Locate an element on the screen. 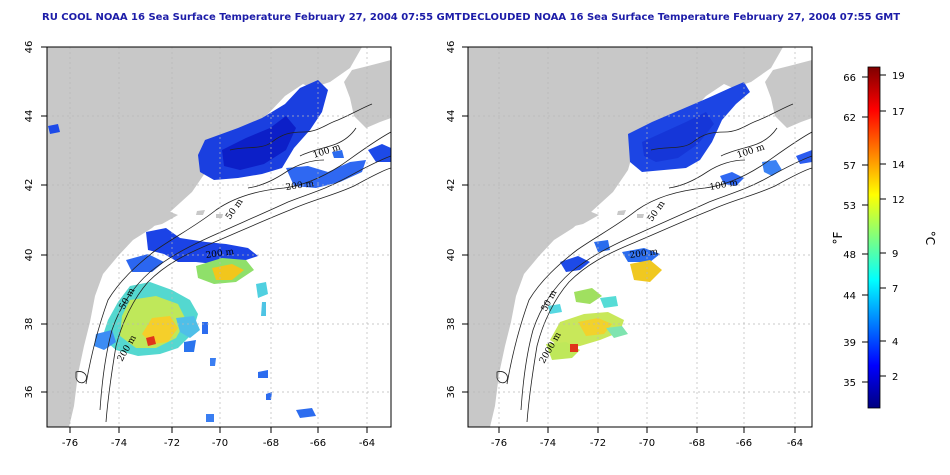 The image size is (950, 475). fahrenheit-tick-label: 57 is located at coordinates (849, 166).